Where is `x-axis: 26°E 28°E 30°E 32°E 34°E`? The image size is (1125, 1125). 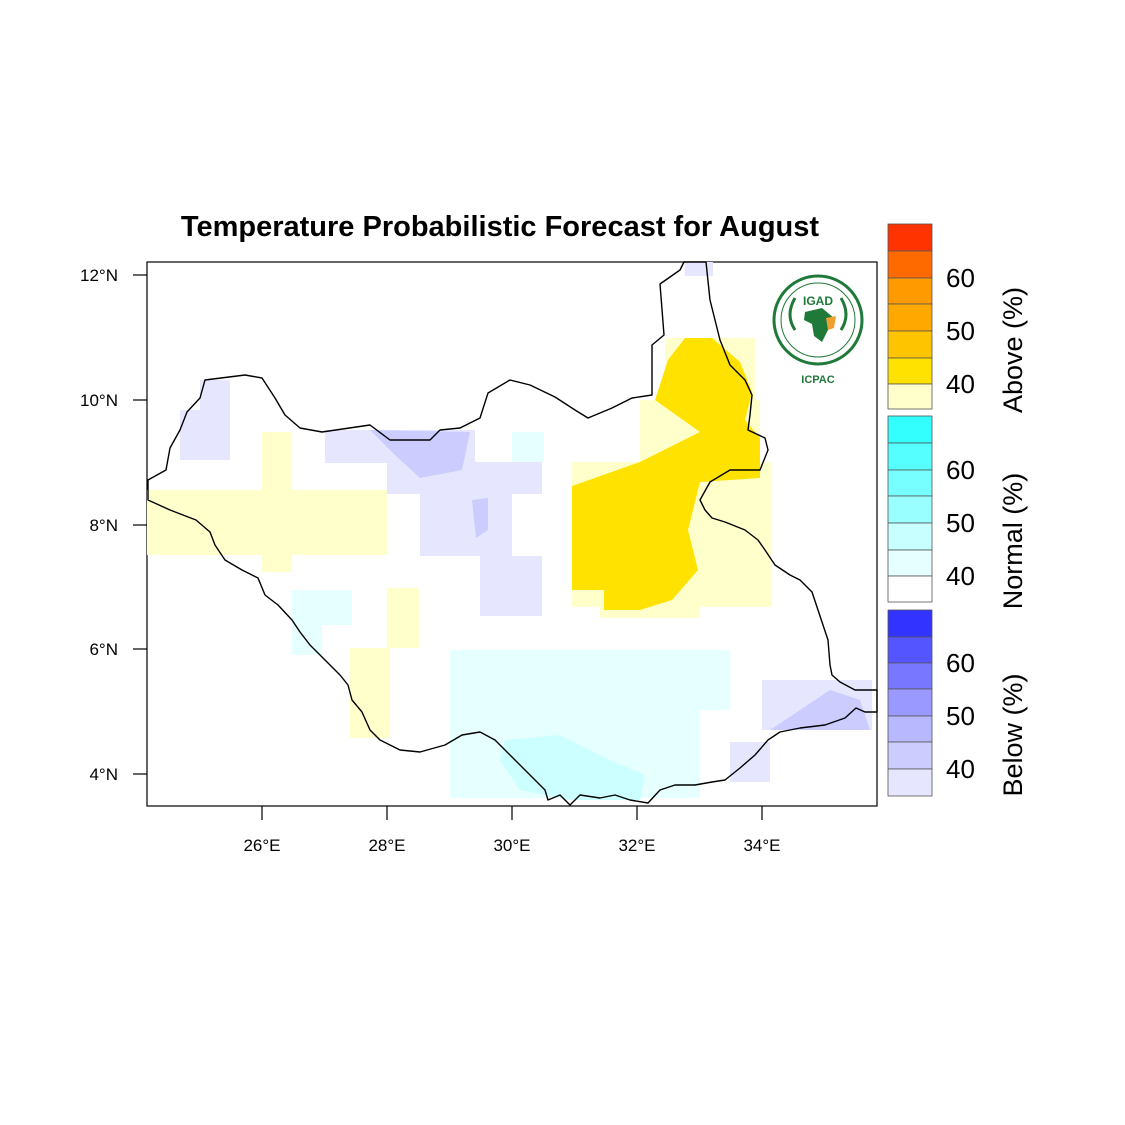
x-axis: 26°E 28°E 30°E 32°E 34°E is located at coordinates (512, 830).